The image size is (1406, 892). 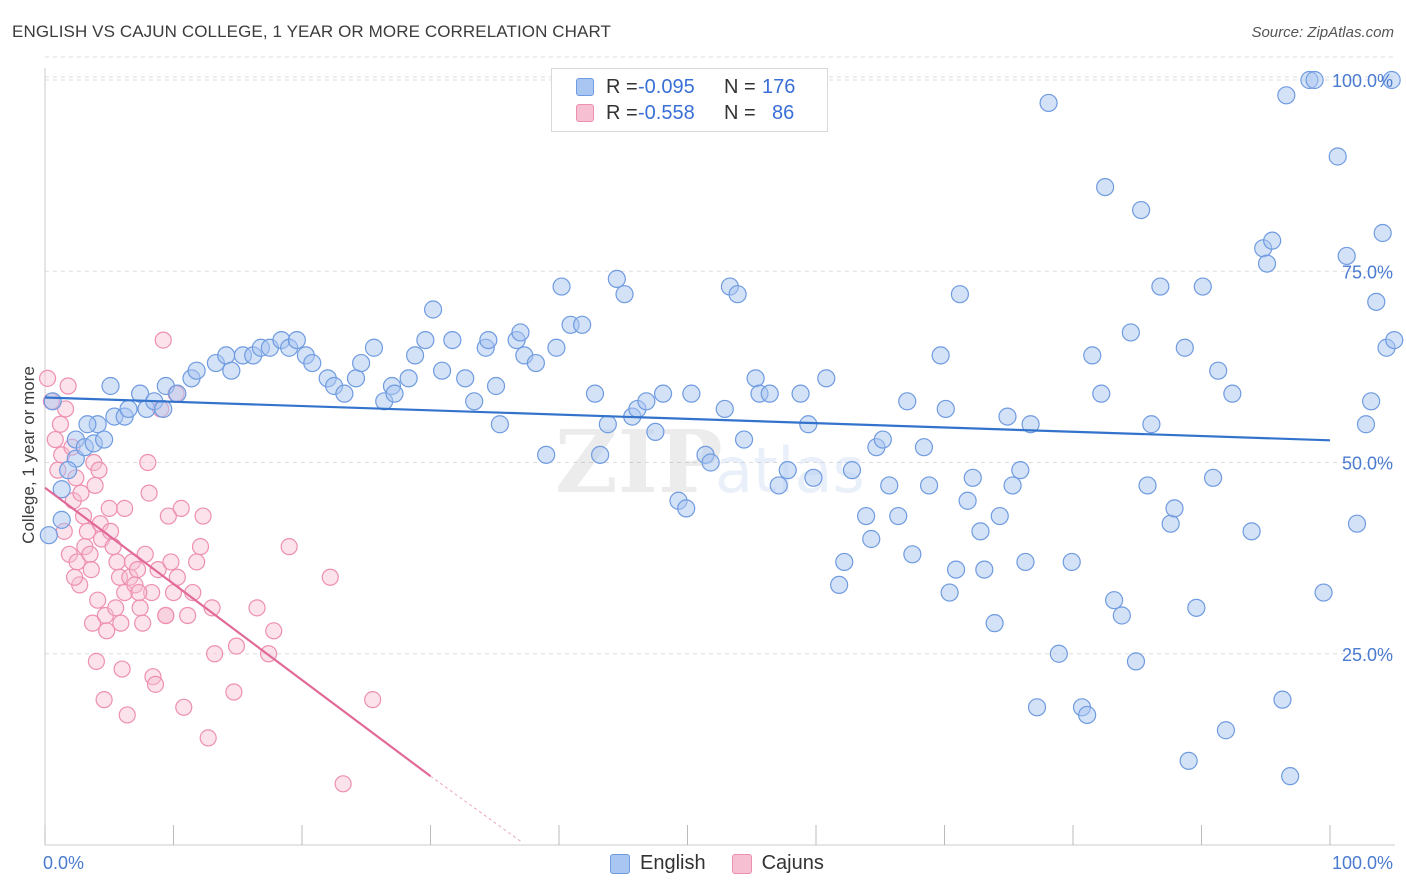 What do you see at coordinates (620, 863) in the screenshot?
I see `english-legend-swatch` at bounding box center [620, 863].